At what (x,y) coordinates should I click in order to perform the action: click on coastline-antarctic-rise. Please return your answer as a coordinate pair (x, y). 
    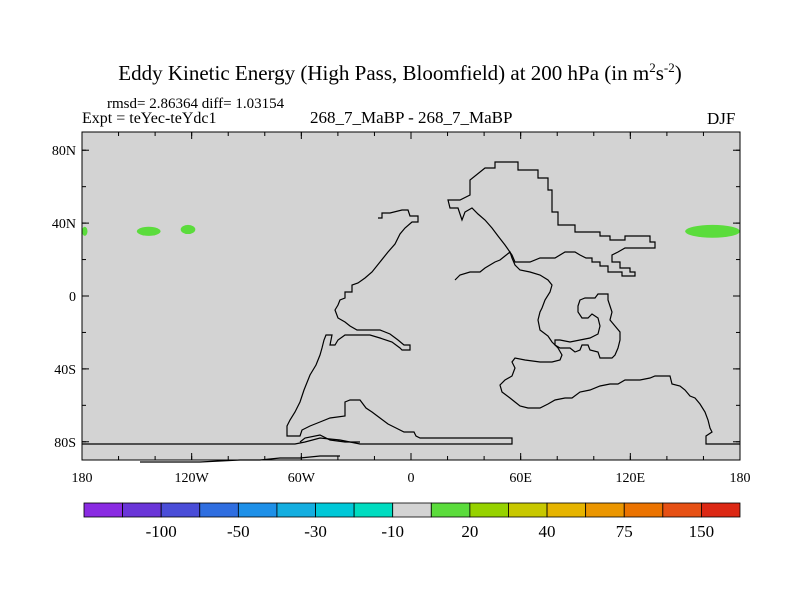
    Looking at the image, I should click on (329, 438).